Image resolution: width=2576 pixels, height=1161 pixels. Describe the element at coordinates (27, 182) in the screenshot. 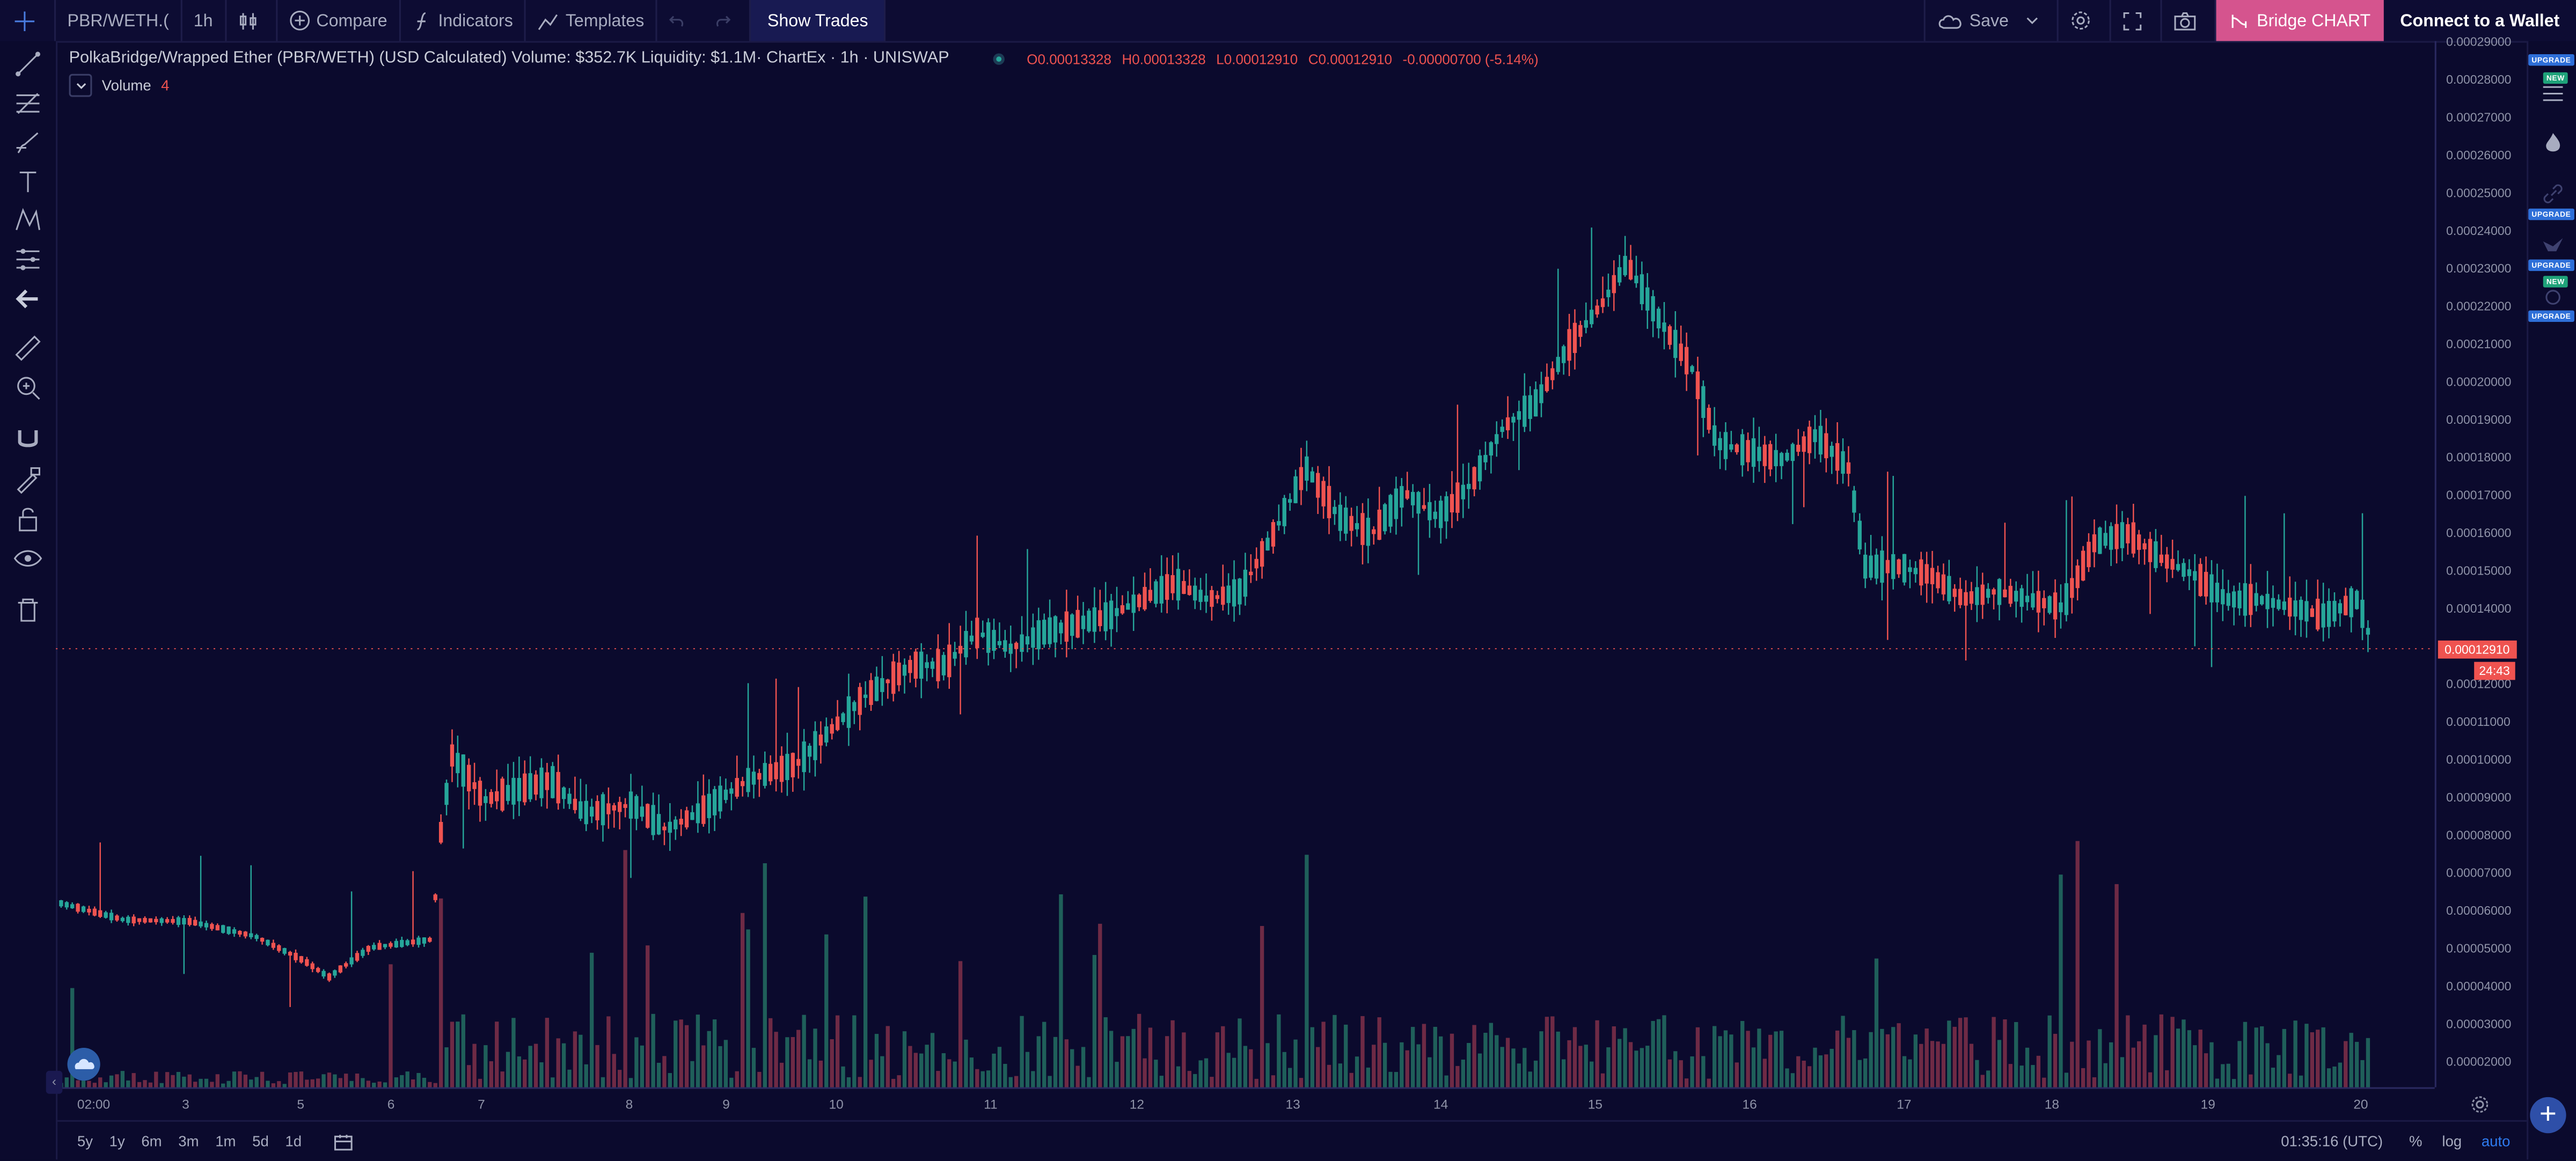

I see `text-icon` at that location.